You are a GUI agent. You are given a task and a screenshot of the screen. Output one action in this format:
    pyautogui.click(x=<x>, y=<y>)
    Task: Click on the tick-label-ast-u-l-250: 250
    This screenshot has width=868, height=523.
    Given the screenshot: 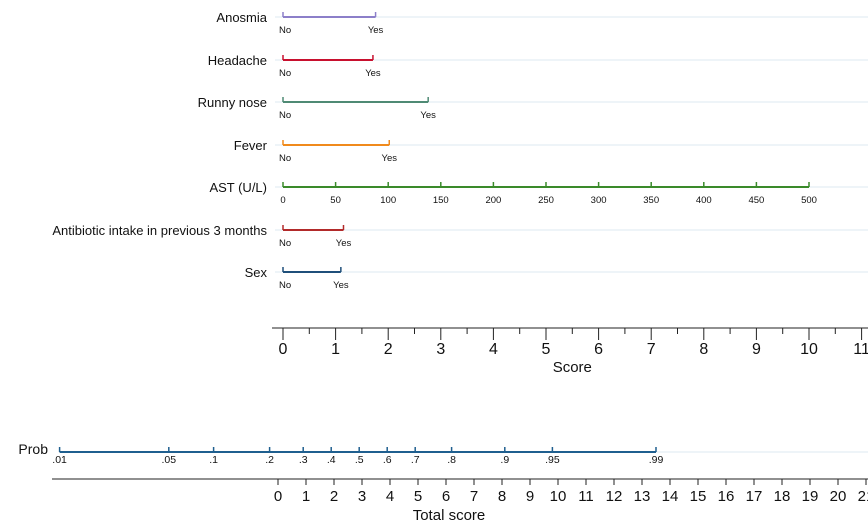 What is the action you would take?
    pyautogui.click(x=546, y=200)
    